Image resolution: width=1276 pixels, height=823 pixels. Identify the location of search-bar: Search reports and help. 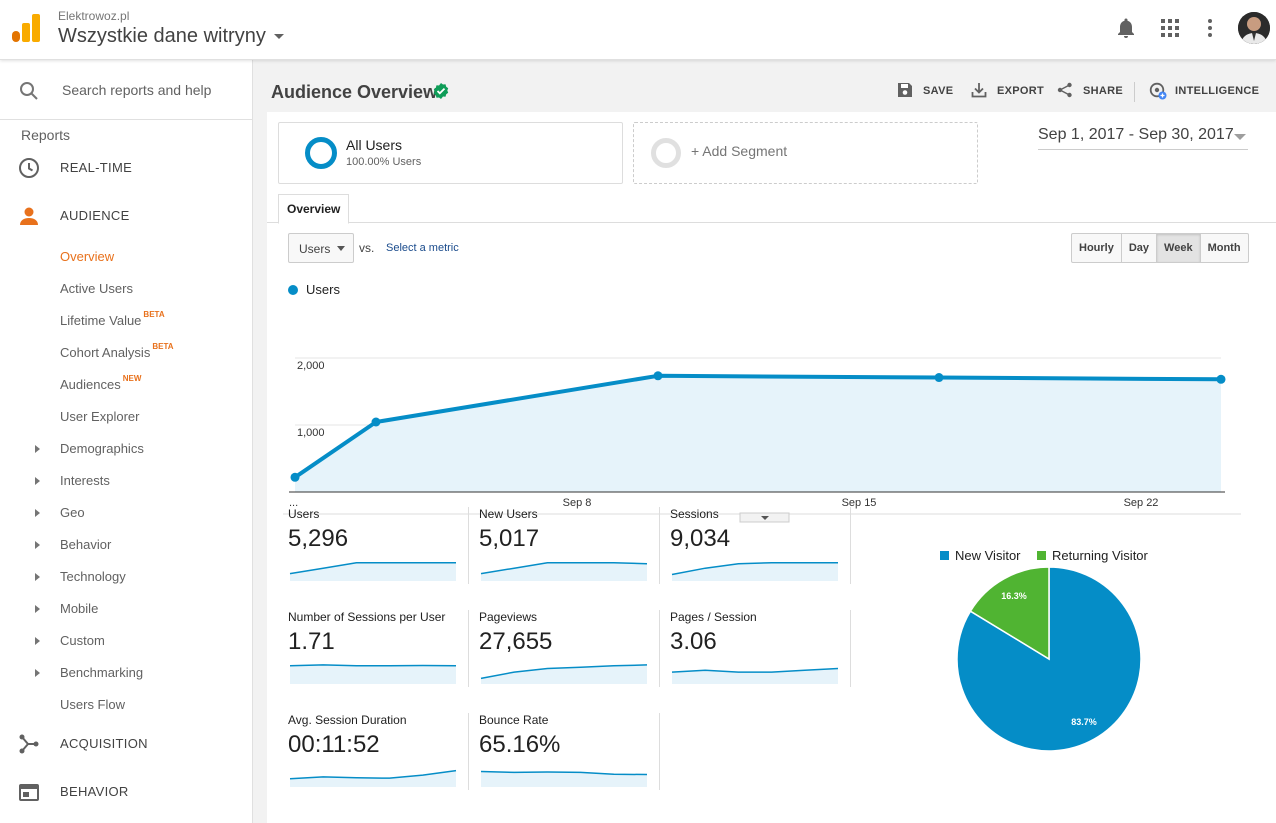
(126, 90).